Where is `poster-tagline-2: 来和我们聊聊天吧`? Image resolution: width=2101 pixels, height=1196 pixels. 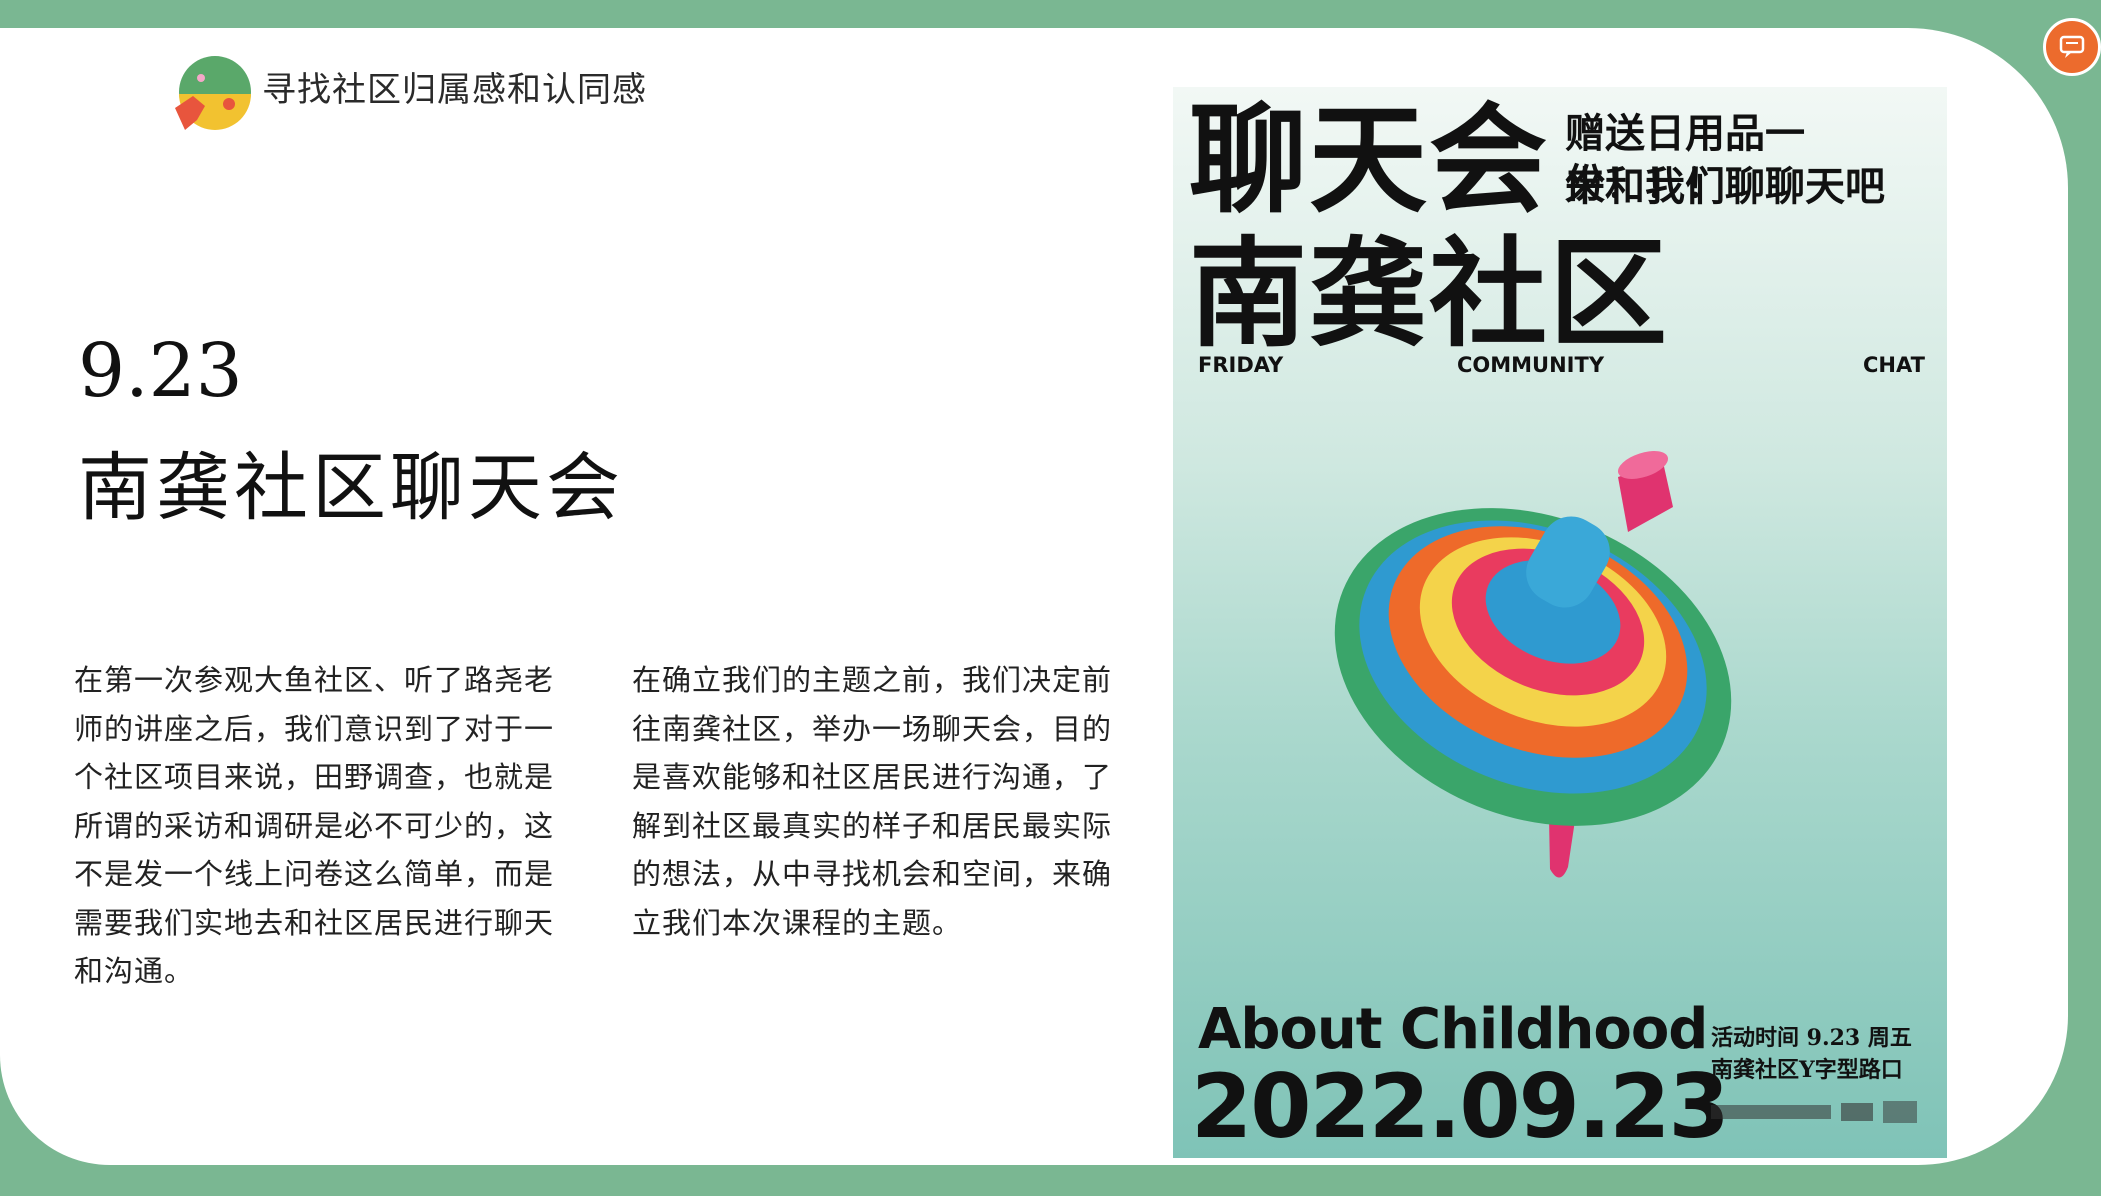 poster-tagline-2: 来和我们聊聊天吧 is located at coordinates (1725, 187).